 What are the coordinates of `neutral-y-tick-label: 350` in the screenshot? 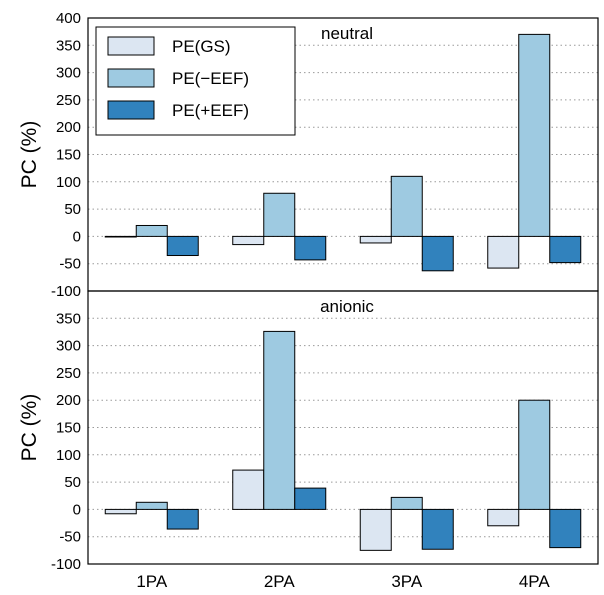 It's located at (68, 45).